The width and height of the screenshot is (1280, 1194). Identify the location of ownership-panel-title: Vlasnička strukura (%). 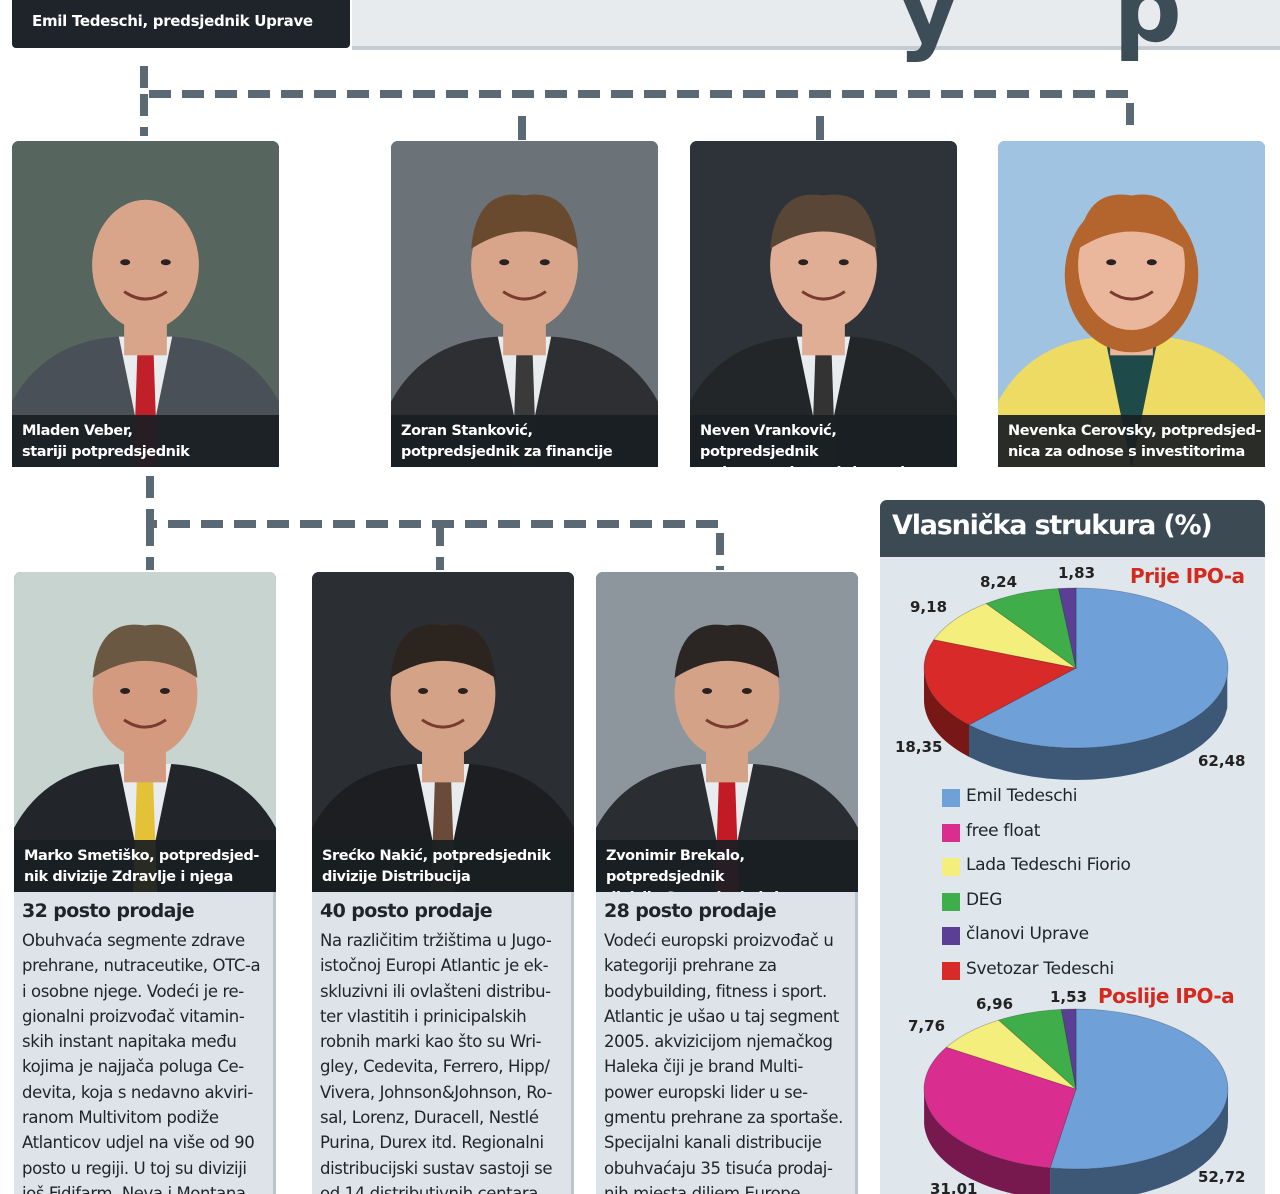
(1052, 525).